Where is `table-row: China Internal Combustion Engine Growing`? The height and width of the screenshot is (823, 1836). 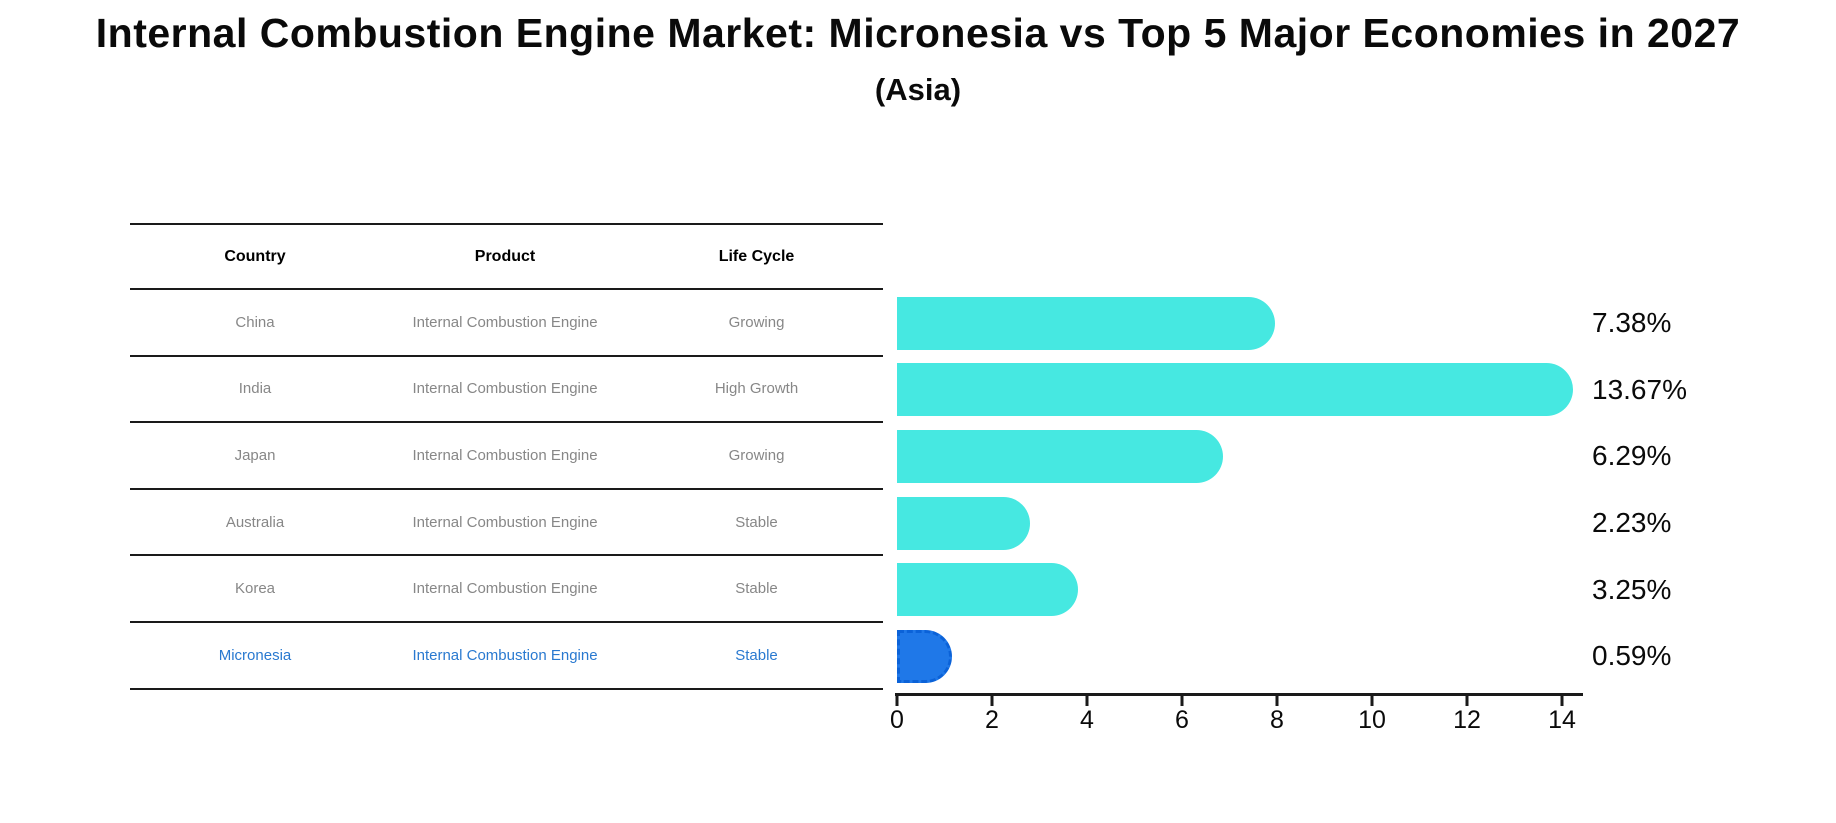
table-row: China Internal Combustion Engine Growing is located at coordinates (506, 323).